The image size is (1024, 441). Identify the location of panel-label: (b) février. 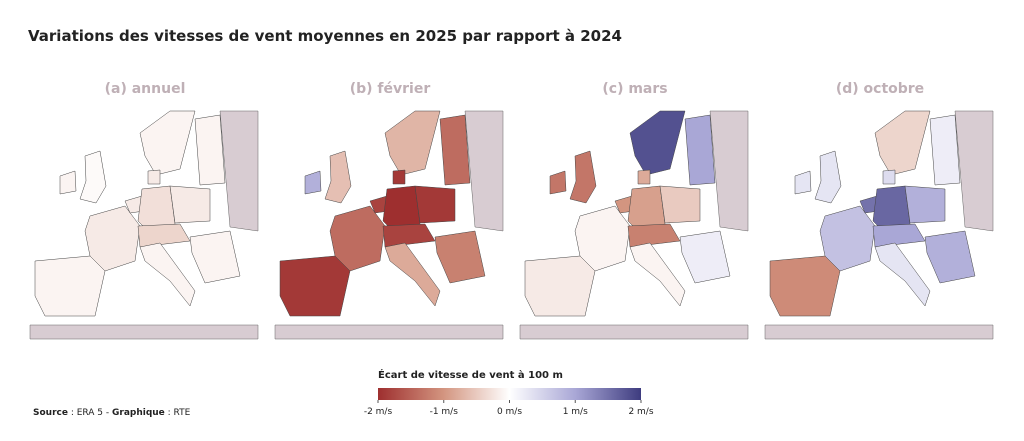
(390, 89).